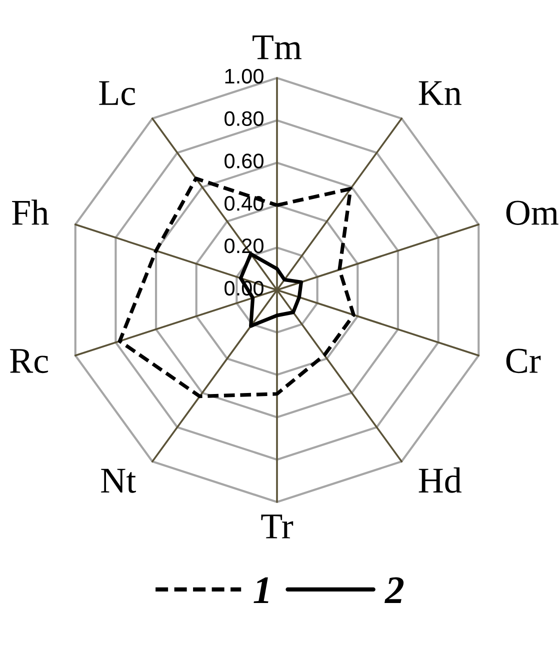 This screenshot has height=658, width=560. I want to click on spoke-label: Om, so click(532, 213).